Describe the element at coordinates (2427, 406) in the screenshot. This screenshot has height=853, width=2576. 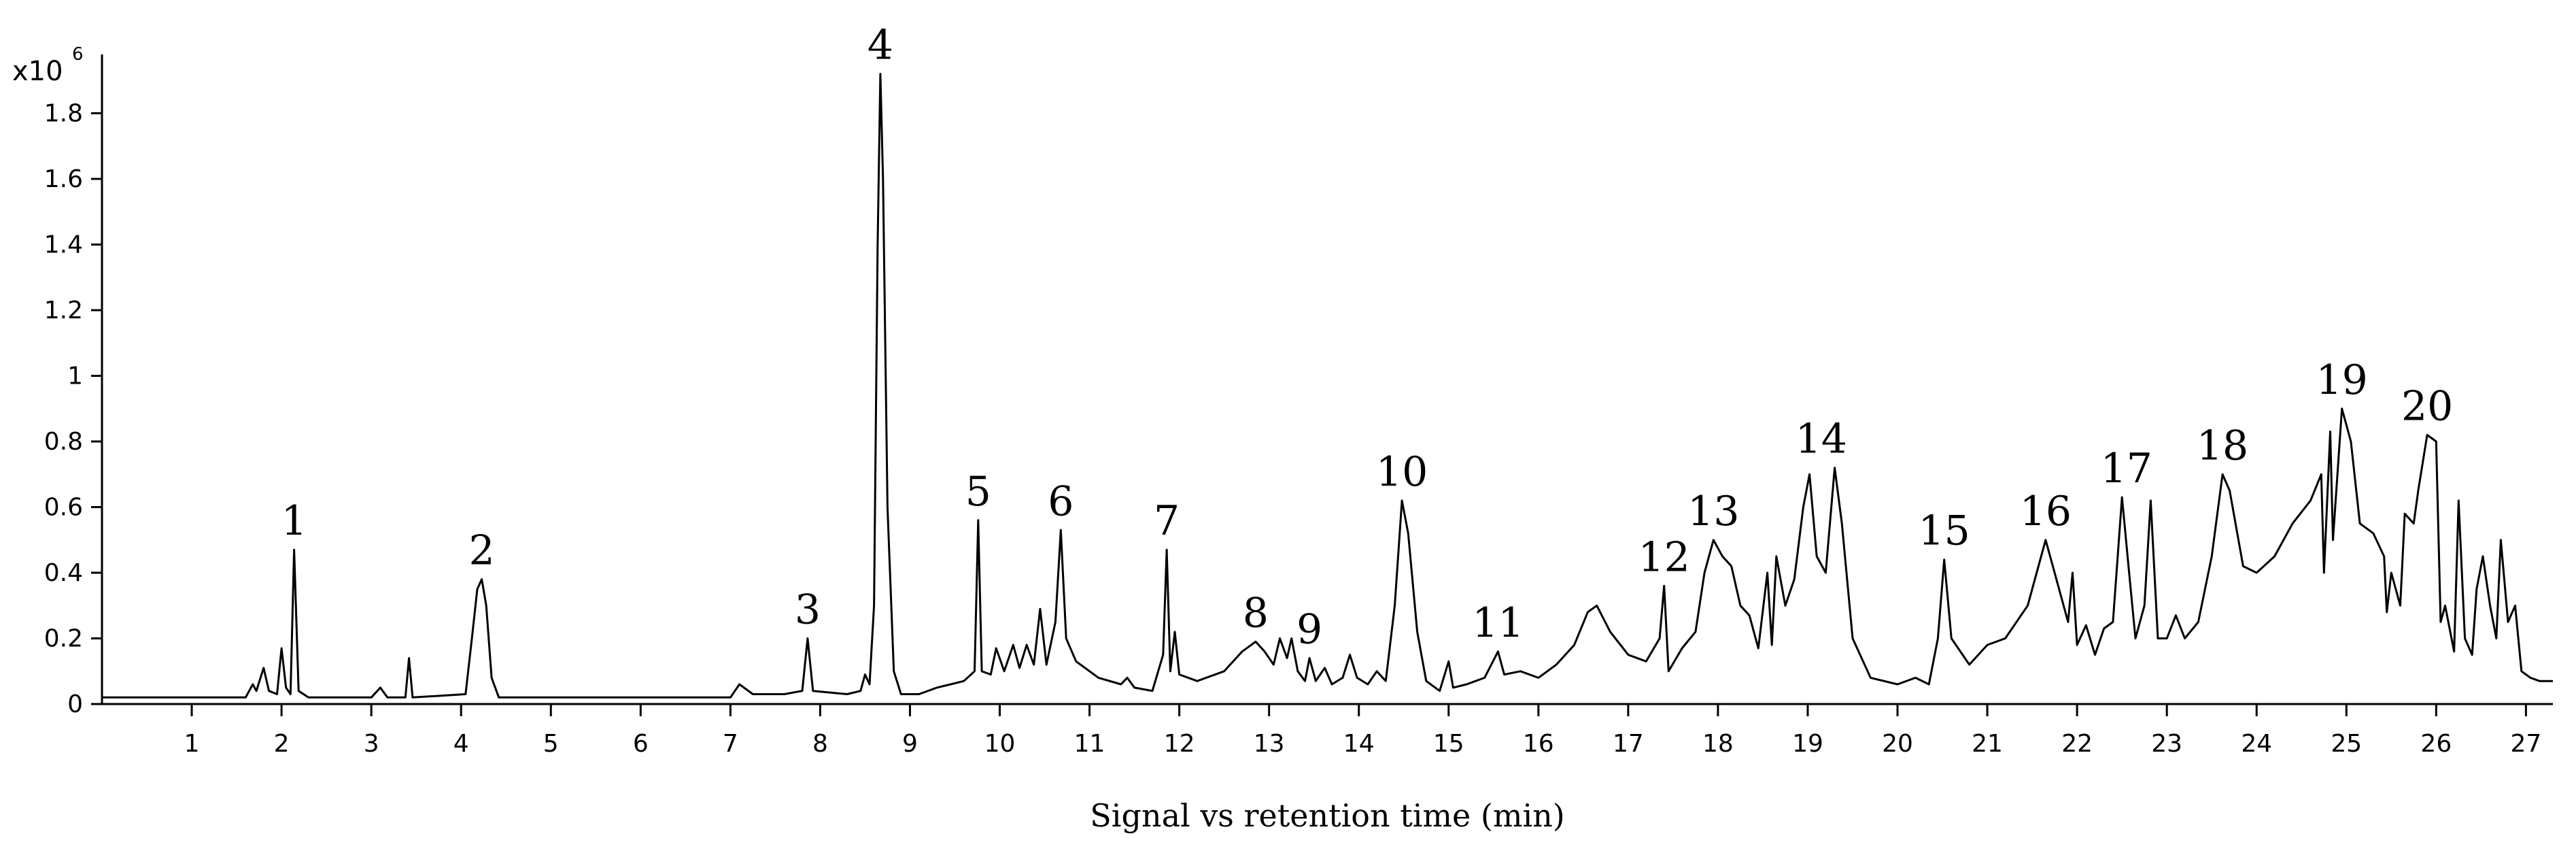
I see `peak-label-20: 20` at that location.